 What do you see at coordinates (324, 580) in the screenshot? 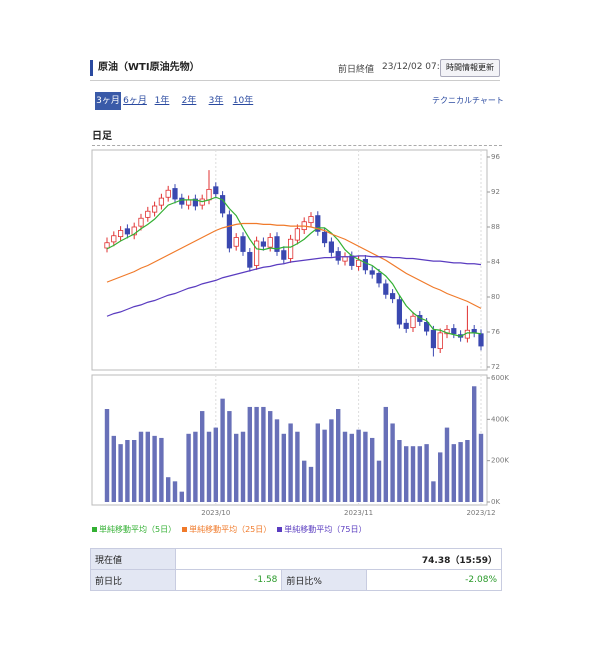
I see `label: 前日比%` at bounding box center [324, 580].